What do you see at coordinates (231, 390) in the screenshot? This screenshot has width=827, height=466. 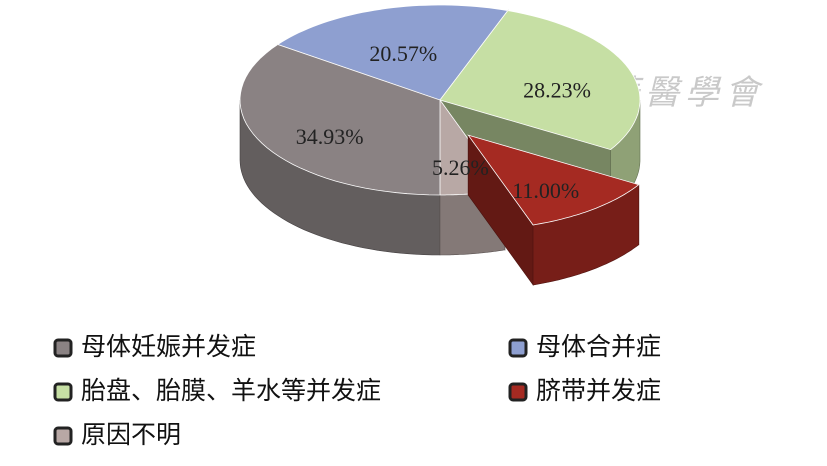 I see `legend-label: 胎盘、胎膜、羊水等并发症` at bounding box center [231, 390].